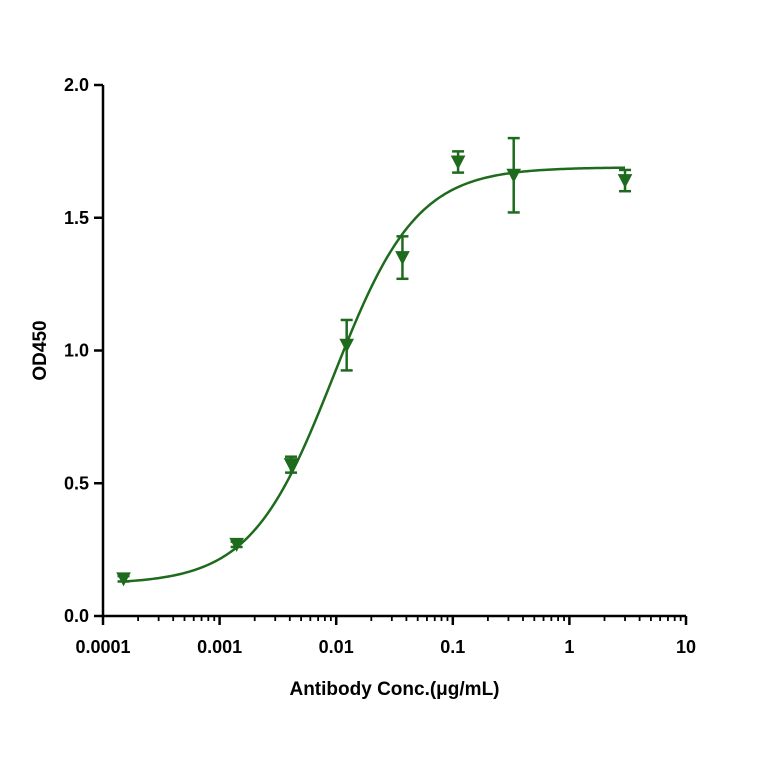 Image resolution: width=764 pixels, height=769 pixels. What do you see at coordinates (76, 616) in the screenshot?
I see `y-tick-label: 0.0` at bounding box center [76, 616].